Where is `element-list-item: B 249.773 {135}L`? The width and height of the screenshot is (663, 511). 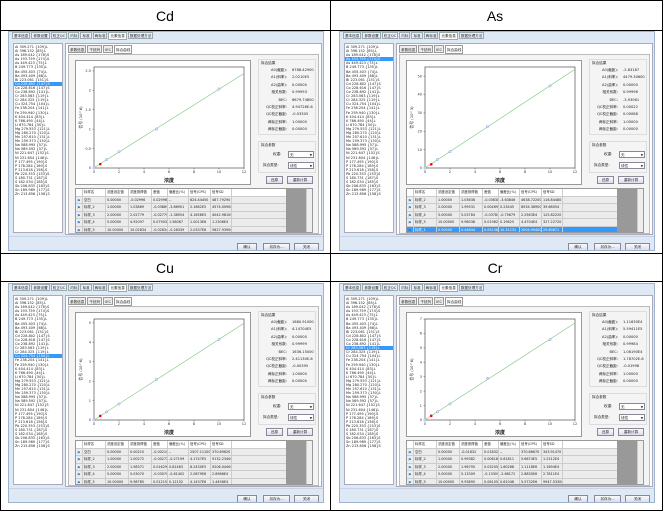
element-list-item: B 249.773 {135}L is located at coordinates (31, 67).